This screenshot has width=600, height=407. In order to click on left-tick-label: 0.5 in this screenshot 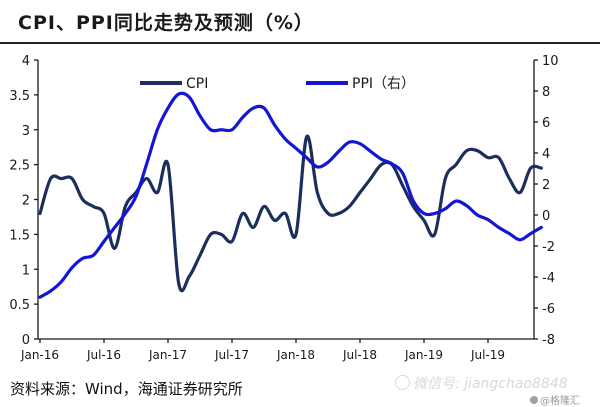, I will do `click(19, 305)`.